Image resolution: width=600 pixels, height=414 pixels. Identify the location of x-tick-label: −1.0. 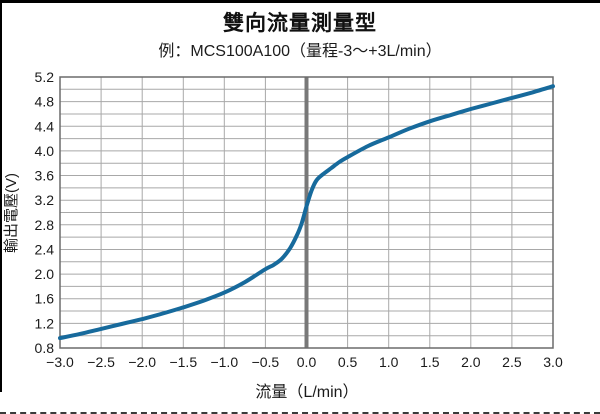
(224, 362).